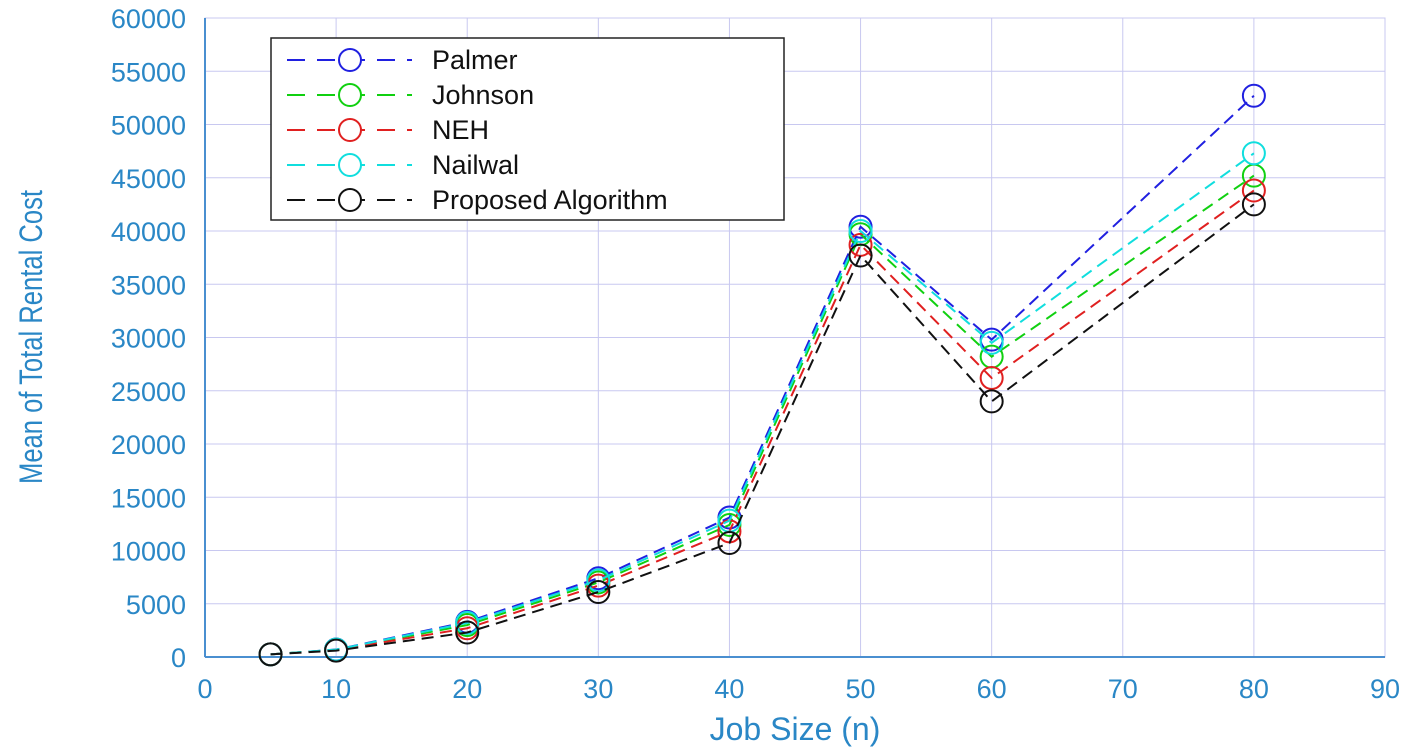 Image resolution: width=1418 pixels, height=753 pixels. What do you see at coordinates (1385, 689) in the screenshot?
I see `x-tick-label: 90` at bounding box center [1385, 689].